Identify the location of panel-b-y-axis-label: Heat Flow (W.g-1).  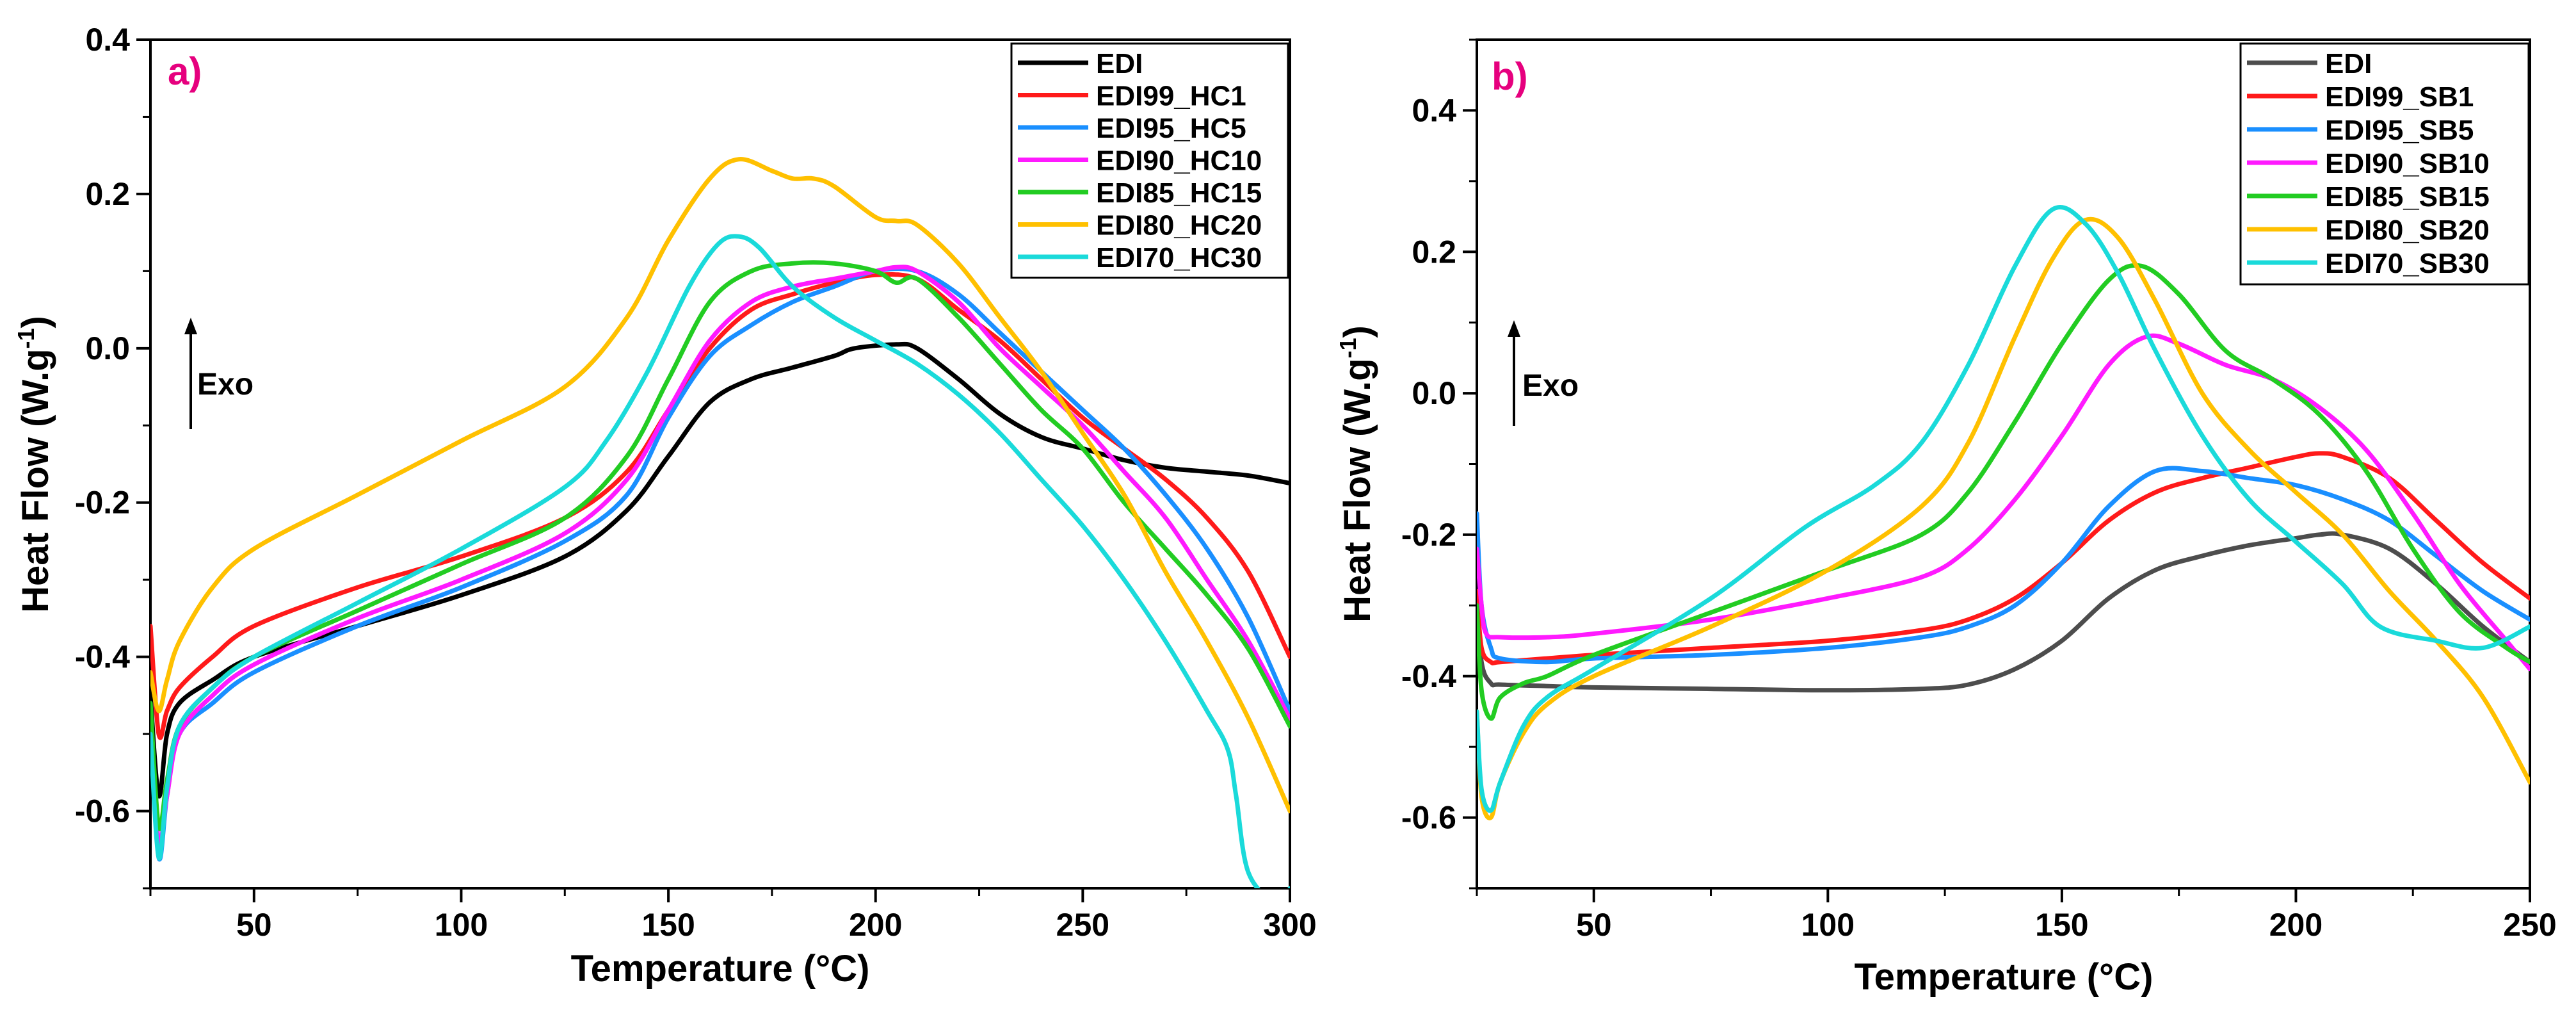
(1356, 473).